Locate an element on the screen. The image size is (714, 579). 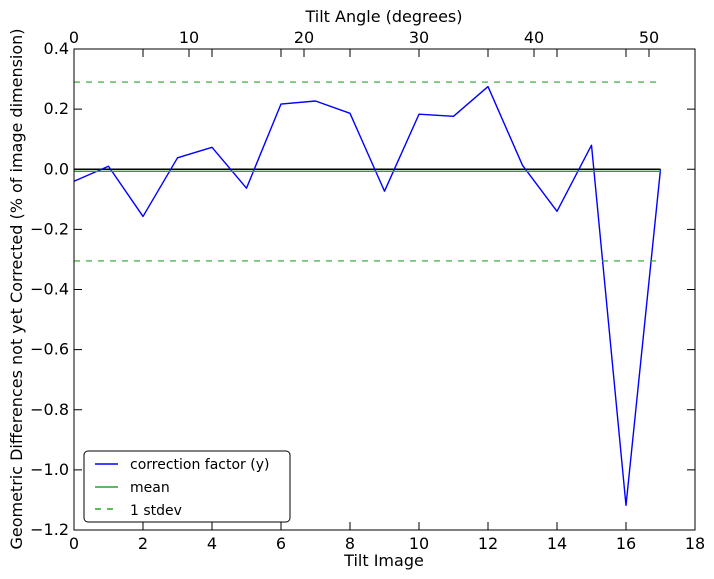
legend-box is located at coordinates (187, 486).